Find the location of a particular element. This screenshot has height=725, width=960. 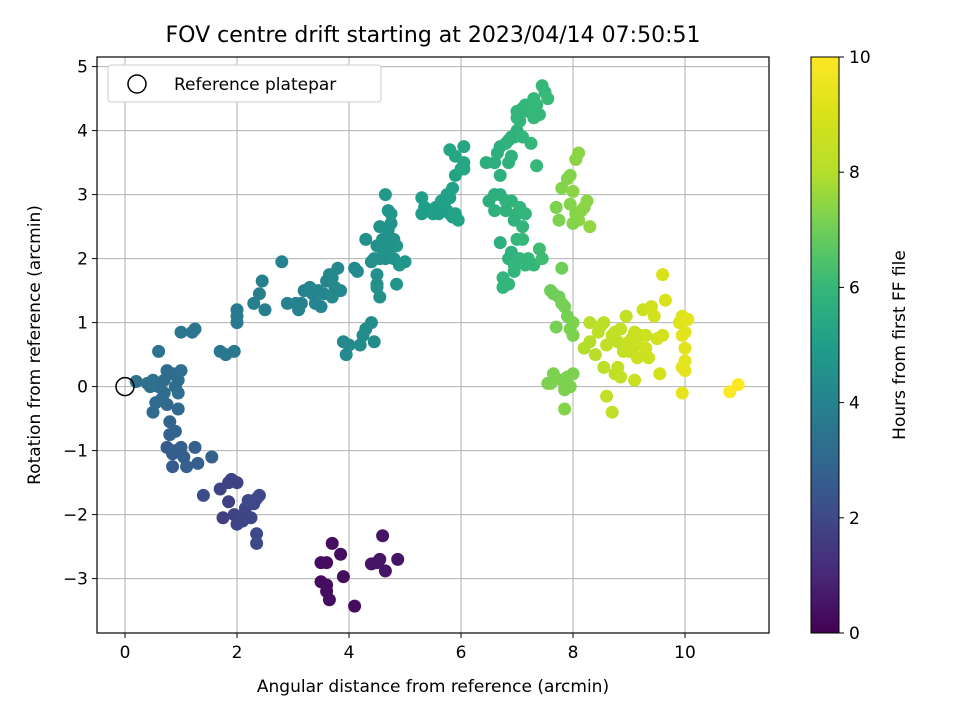

x-axis-ticks: 0 2 4 6 8 10 is located at coordinates (408, 648).